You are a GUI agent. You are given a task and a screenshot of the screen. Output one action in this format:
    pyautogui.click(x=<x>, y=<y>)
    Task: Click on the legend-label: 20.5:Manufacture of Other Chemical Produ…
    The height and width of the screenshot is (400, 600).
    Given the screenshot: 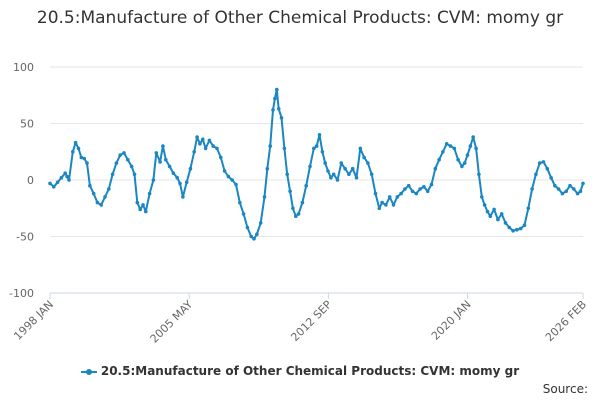 What is the action you would take?
    pyautogui.click(x=310, y=371)
    